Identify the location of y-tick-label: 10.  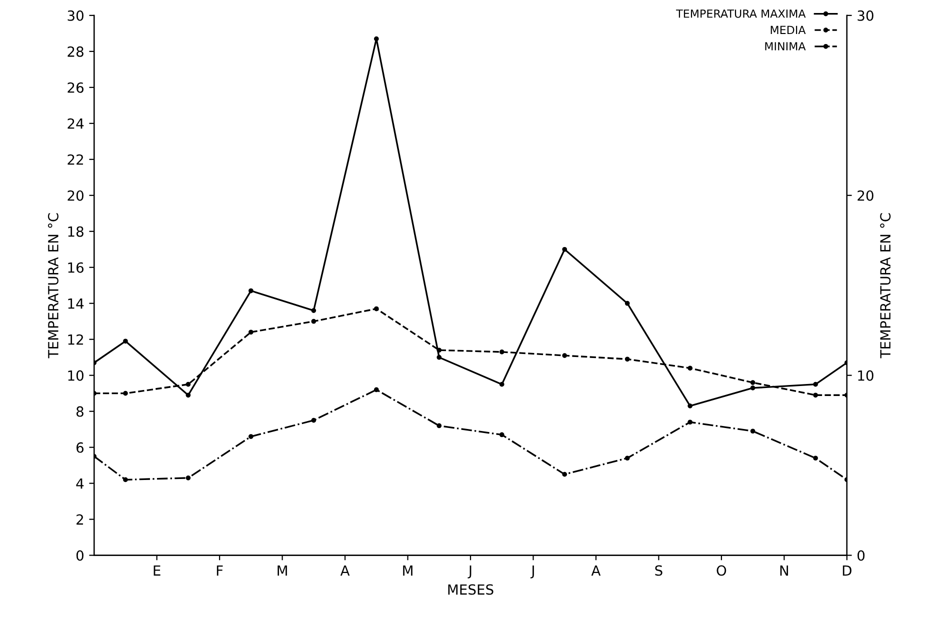
(76, 375).